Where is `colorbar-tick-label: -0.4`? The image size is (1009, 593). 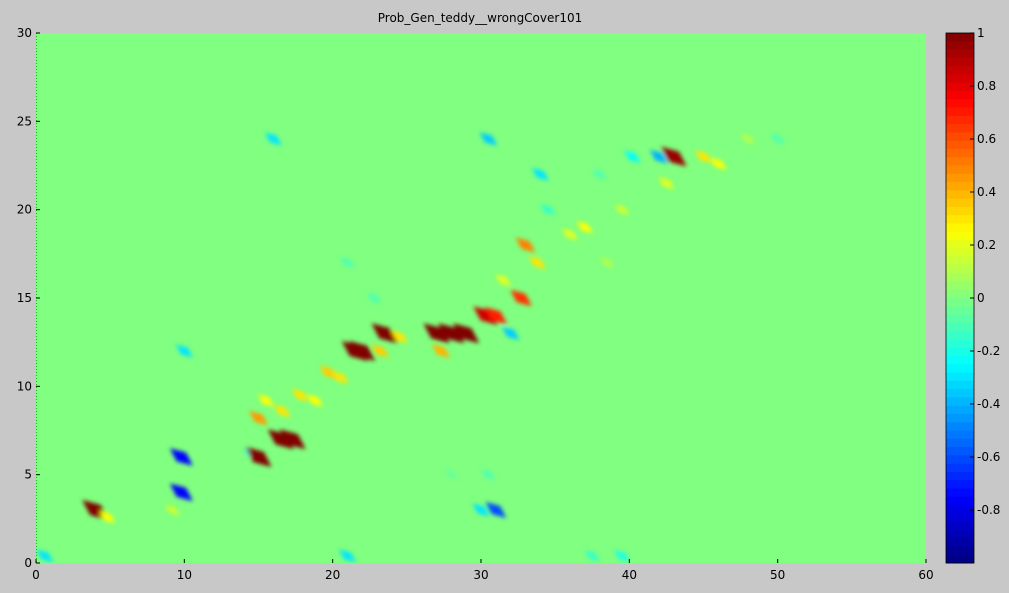 colorbar-tick-label: -0.4 is located at coordinates (988, 404).